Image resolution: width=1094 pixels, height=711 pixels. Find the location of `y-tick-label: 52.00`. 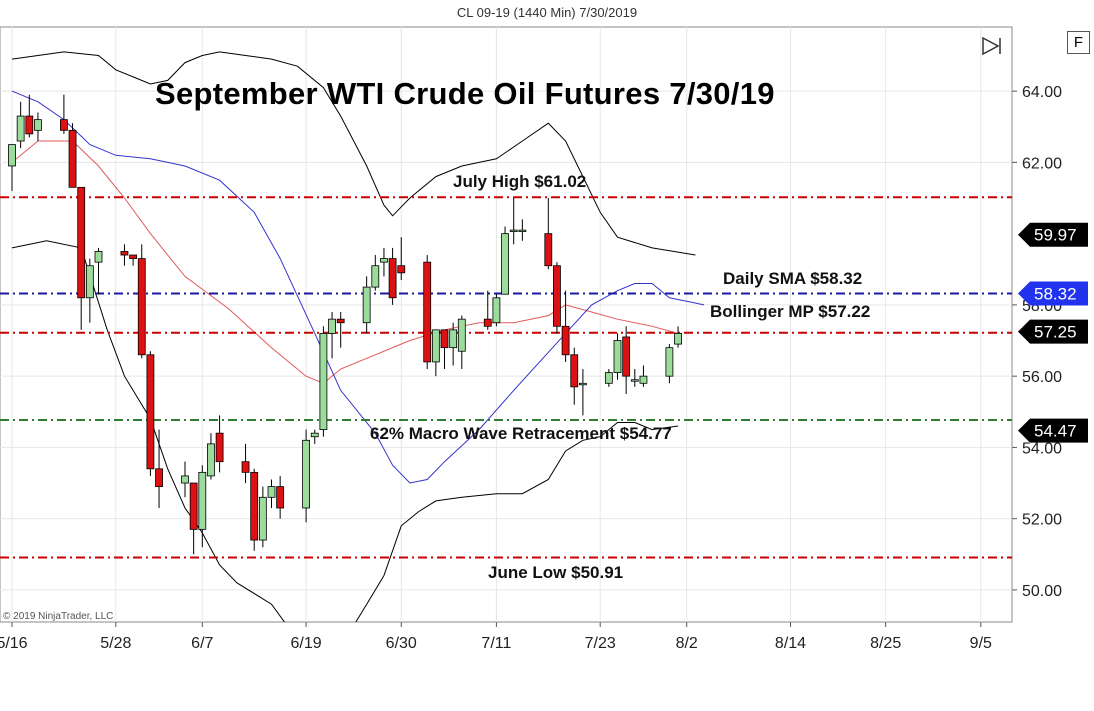

y-tick-label: 52.00 is located at coordinates (1042, 520).